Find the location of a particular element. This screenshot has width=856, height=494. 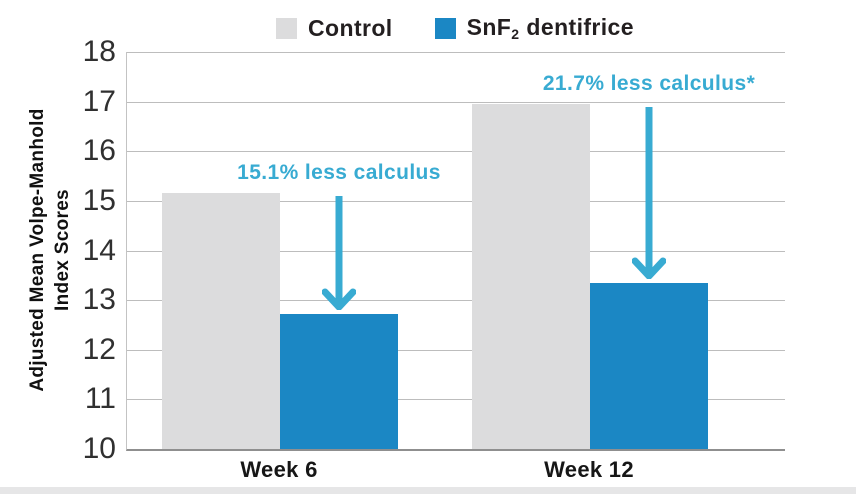

legend-label-snf2: SnF2 dentifrice is located at coordinates (550, 28).